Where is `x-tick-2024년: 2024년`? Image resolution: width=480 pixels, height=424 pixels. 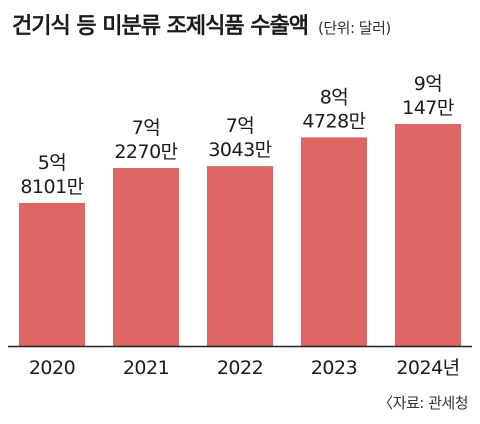 x-tick-2024년: 2024년 is located at coordinates (427, 368).